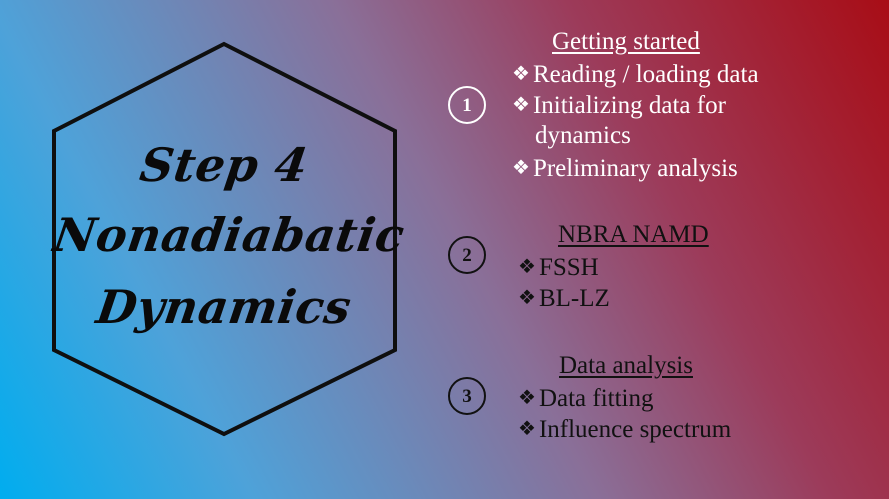 The height and width of the screenshot is (499, 889). I want to click on step-number-circle-1: 1, so click(467, 105).